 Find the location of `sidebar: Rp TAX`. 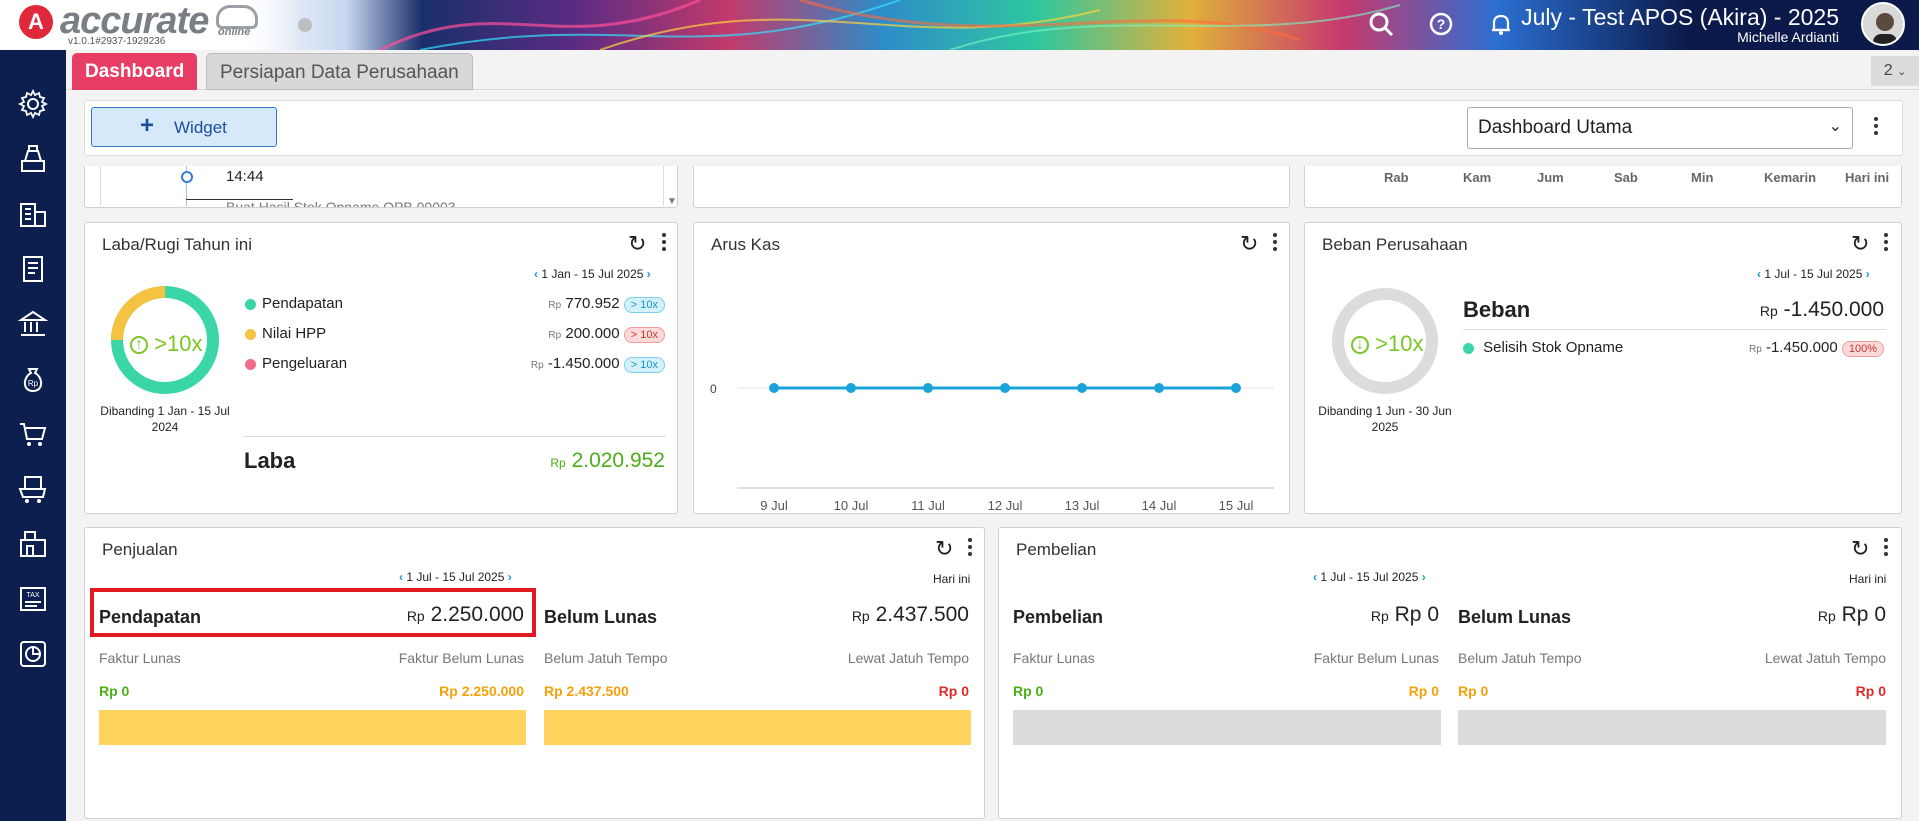

sidebar: Rp TAX is located at coordinates (33, 435).